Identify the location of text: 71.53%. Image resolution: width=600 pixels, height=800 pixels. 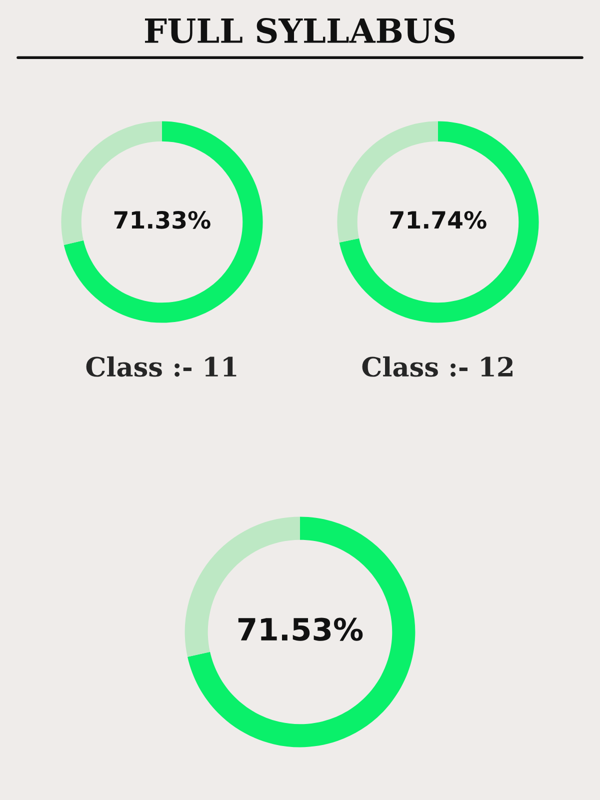
(300, 629).